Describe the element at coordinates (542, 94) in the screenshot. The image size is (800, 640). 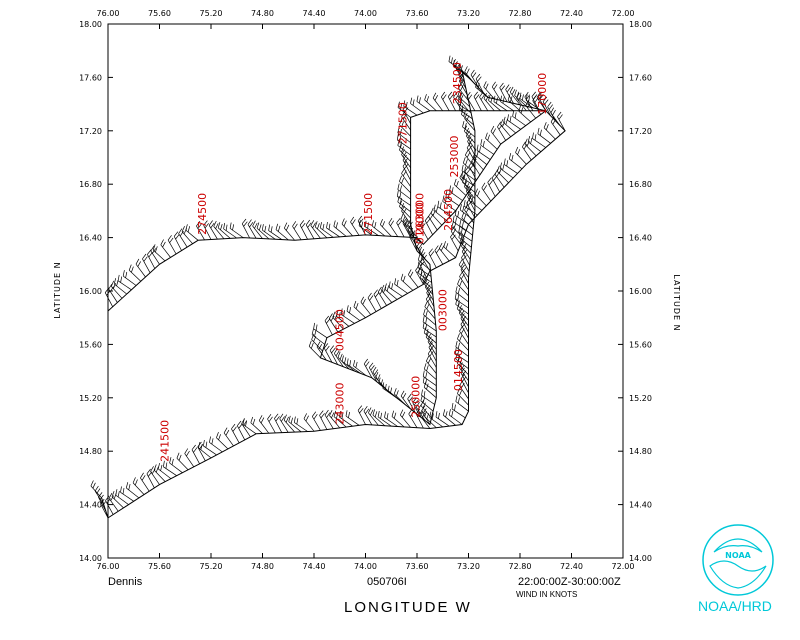
I see `time-label: 170000` at that location.